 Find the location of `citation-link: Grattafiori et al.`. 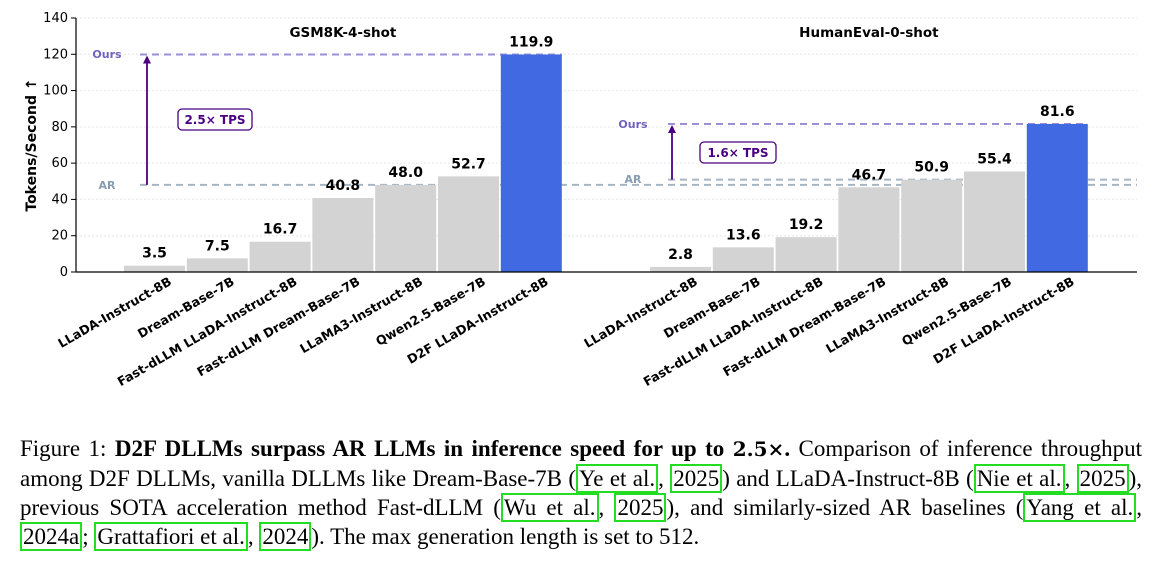

citation-link: Grattafiori et al. is located at coordinates (171, 536).